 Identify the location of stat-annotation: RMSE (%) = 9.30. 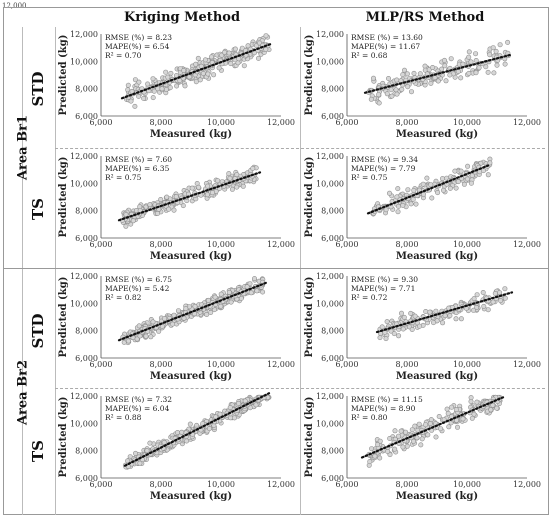
(384, 279).